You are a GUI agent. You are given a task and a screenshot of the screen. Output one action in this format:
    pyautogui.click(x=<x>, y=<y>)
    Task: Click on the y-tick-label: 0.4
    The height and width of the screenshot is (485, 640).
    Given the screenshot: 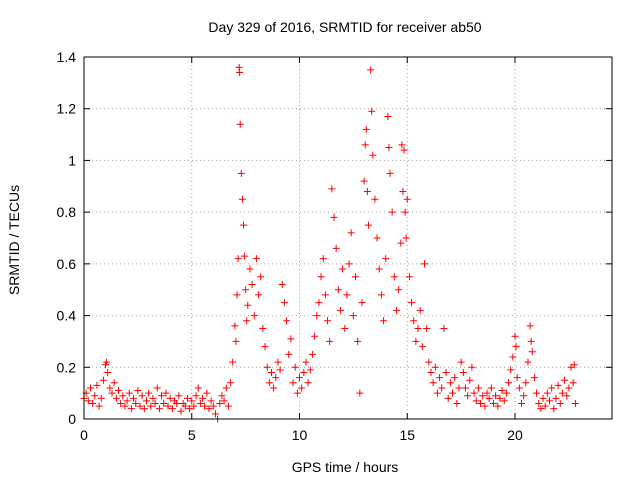 What is the action you would take?
    pyautogui.click(x=67, y=316)
    